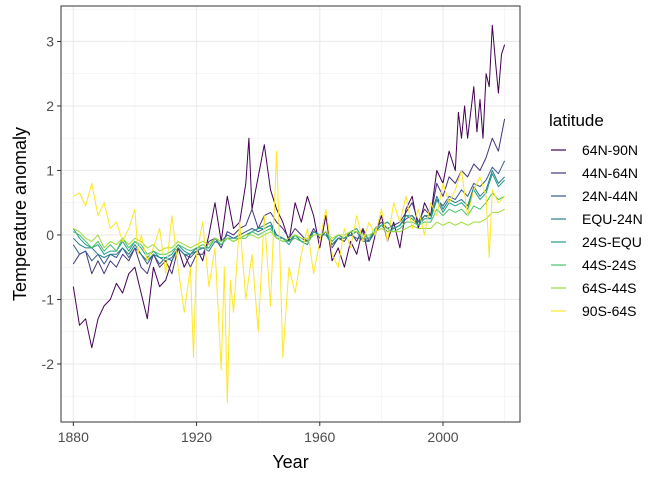  What do you see at coordinates (48, 364) in the screenshot?
I see `y-tick-label-0: -2` at bounding box center [48, 364].